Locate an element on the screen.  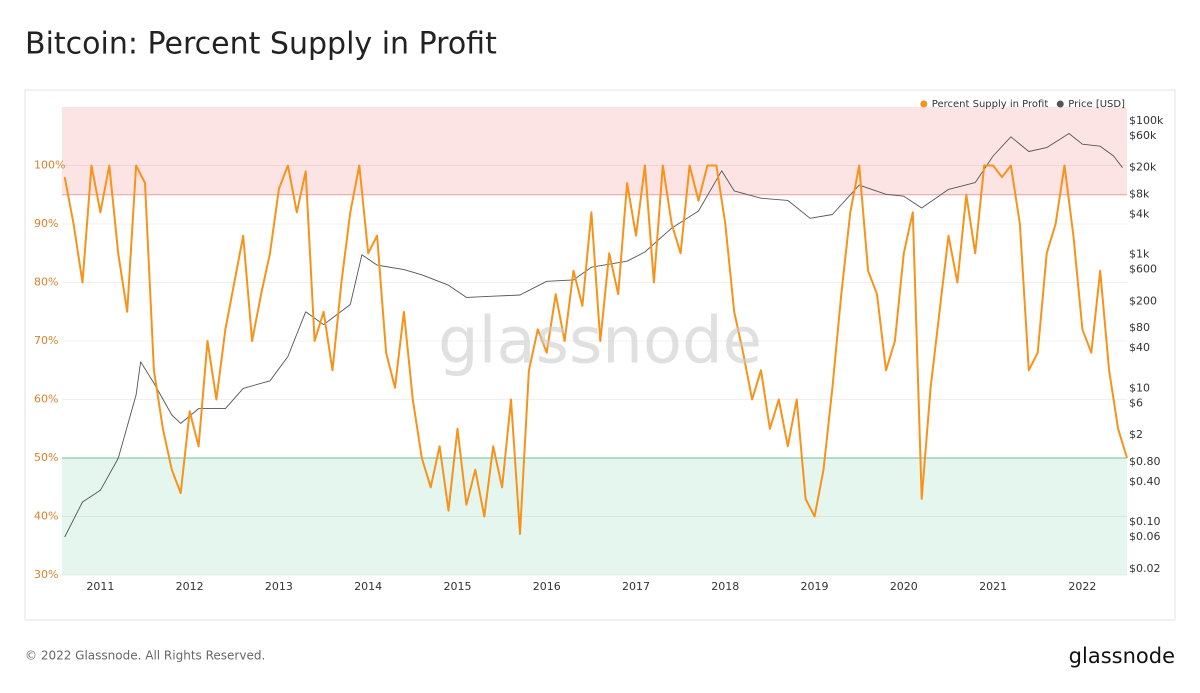
y2-tick-label: $600 is located at coordinates (1143, 269).